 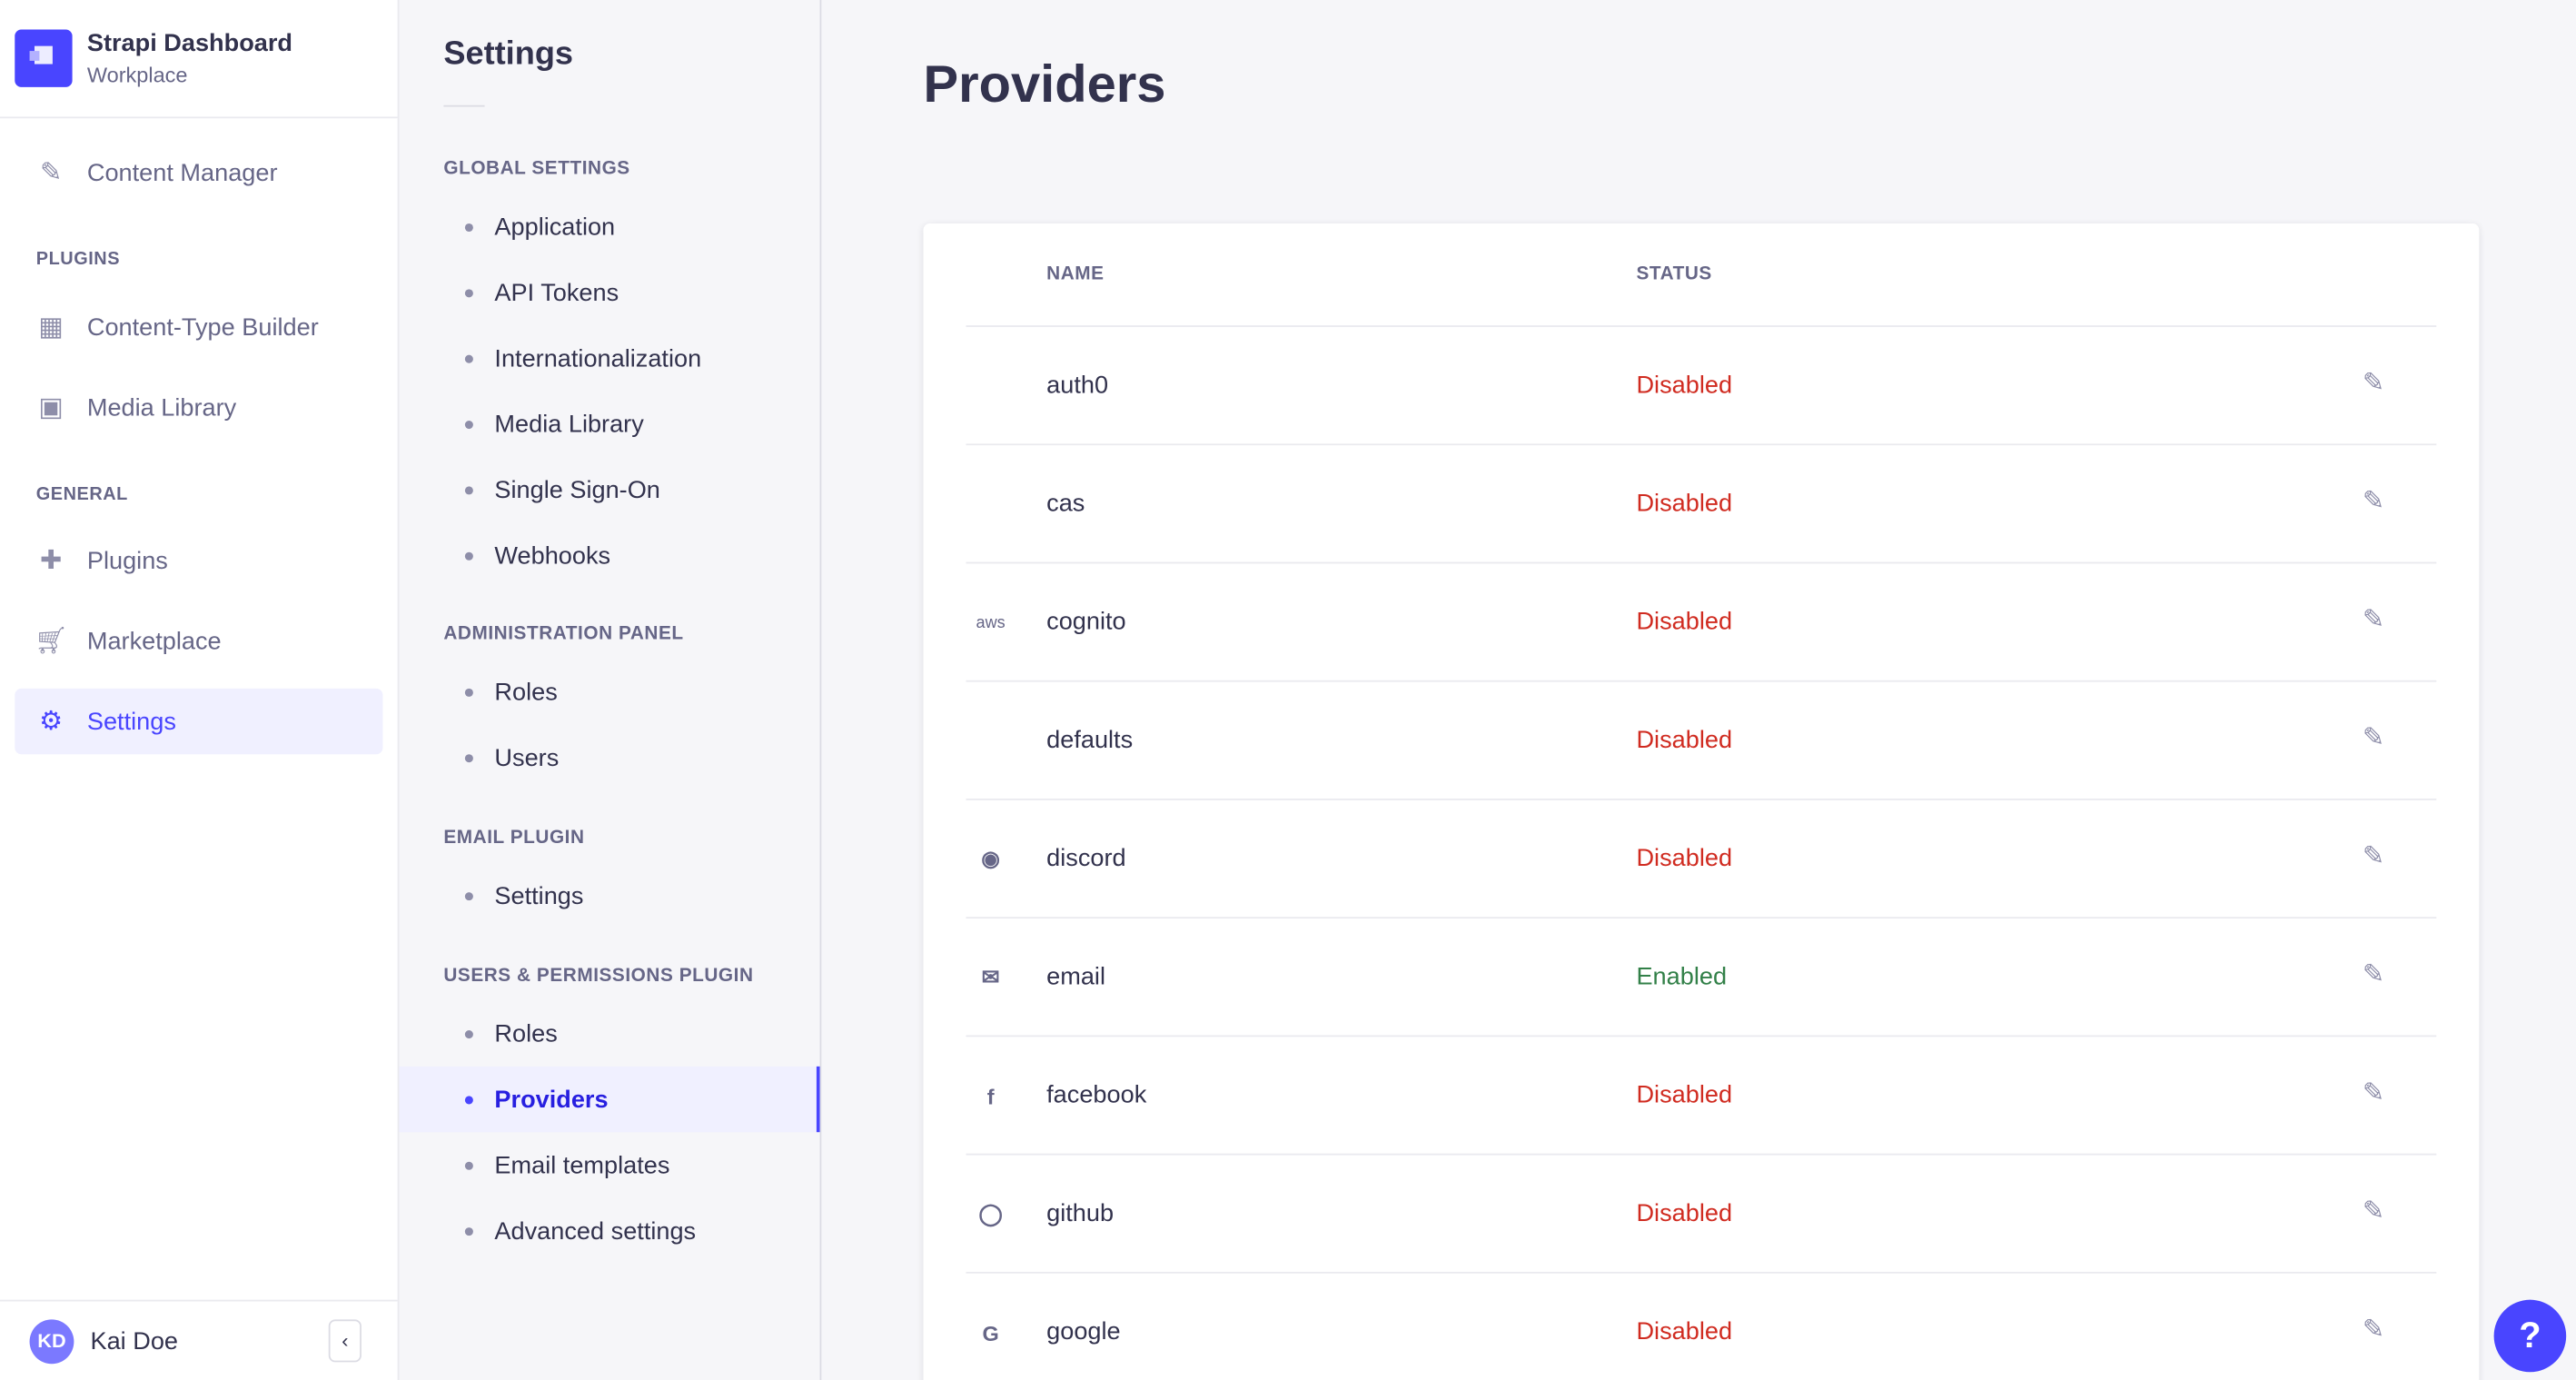 I want to click on subnav-label: Settings, so click(x=539, y=895).